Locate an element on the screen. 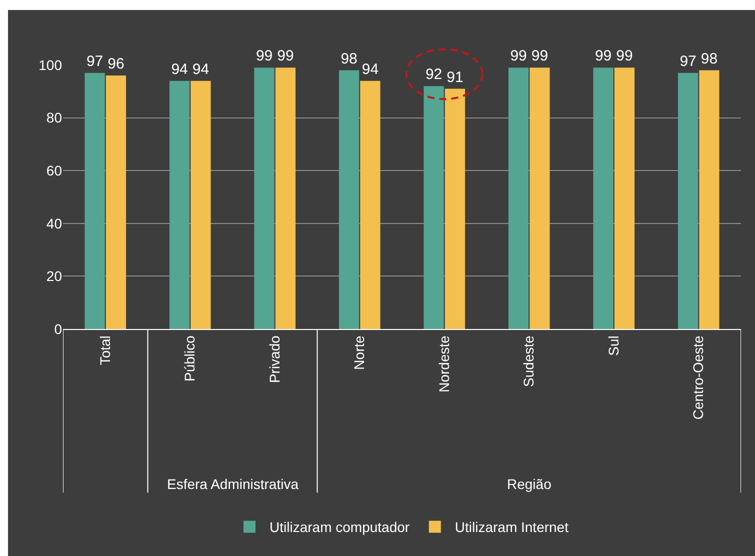  y-tick-label: 60 is located at coordinates (54, 170).